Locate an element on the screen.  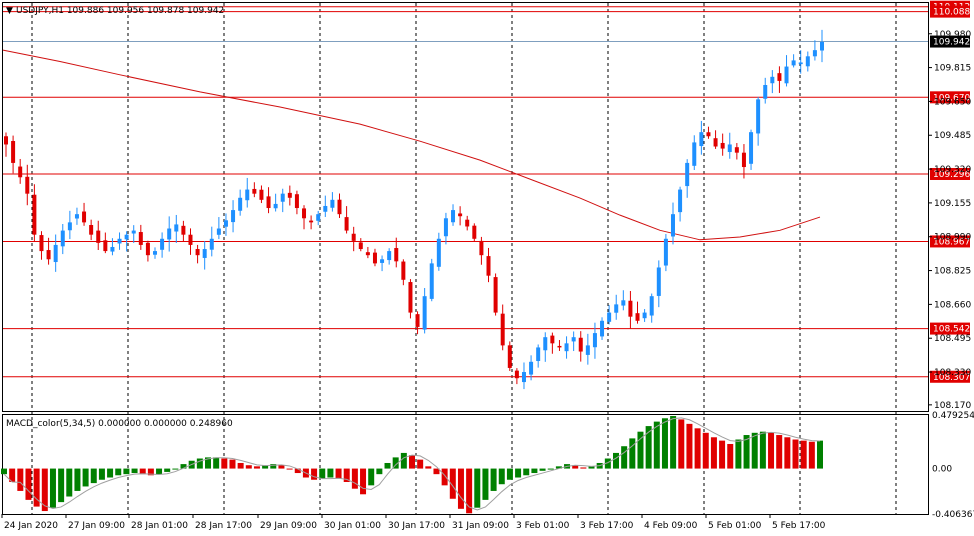
time-label: 24 Jan 2020 is located at coordinates (31, 526).